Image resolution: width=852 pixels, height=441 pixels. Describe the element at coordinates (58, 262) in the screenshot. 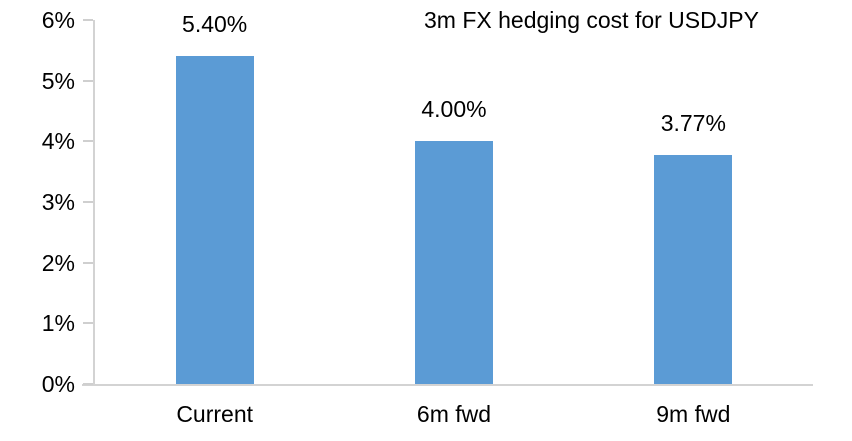

I see `y-axis-tick-label: 2%` at that location.